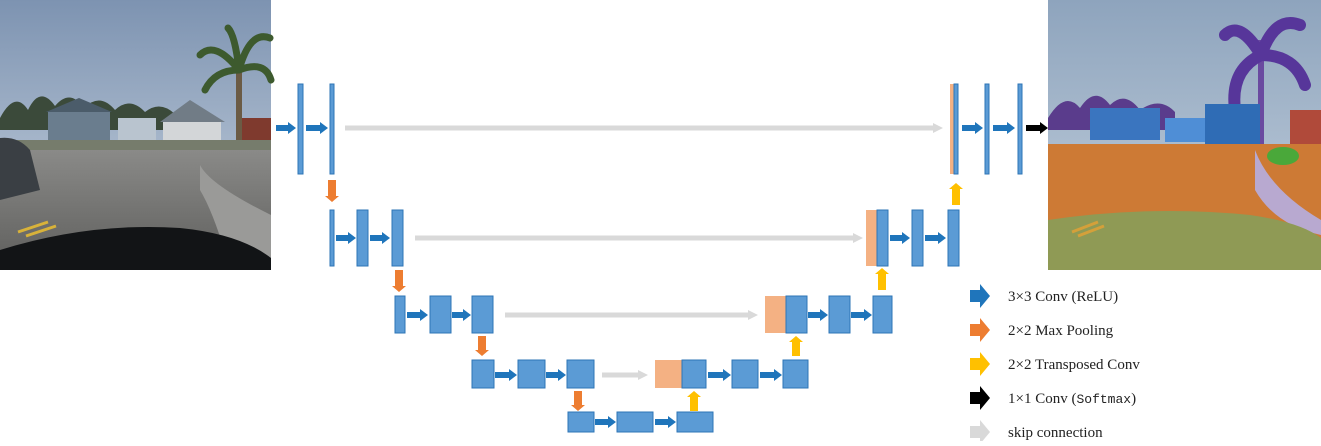 The height and width of the screenshot is (446, 1321). I want to click on legend-final-label-suffix: ), so click(1134, 398).